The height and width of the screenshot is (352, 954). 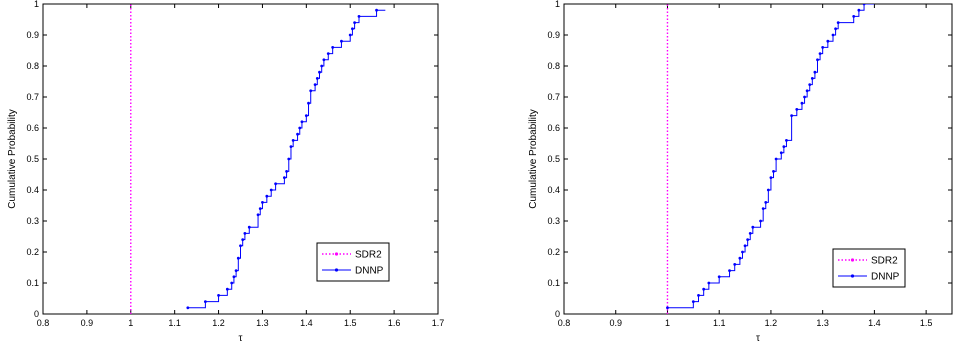 What do you see at coordinates (32, 159) in the screenshot?
I see `y-tick-label: 0.5` at bounding box center [32, 159].